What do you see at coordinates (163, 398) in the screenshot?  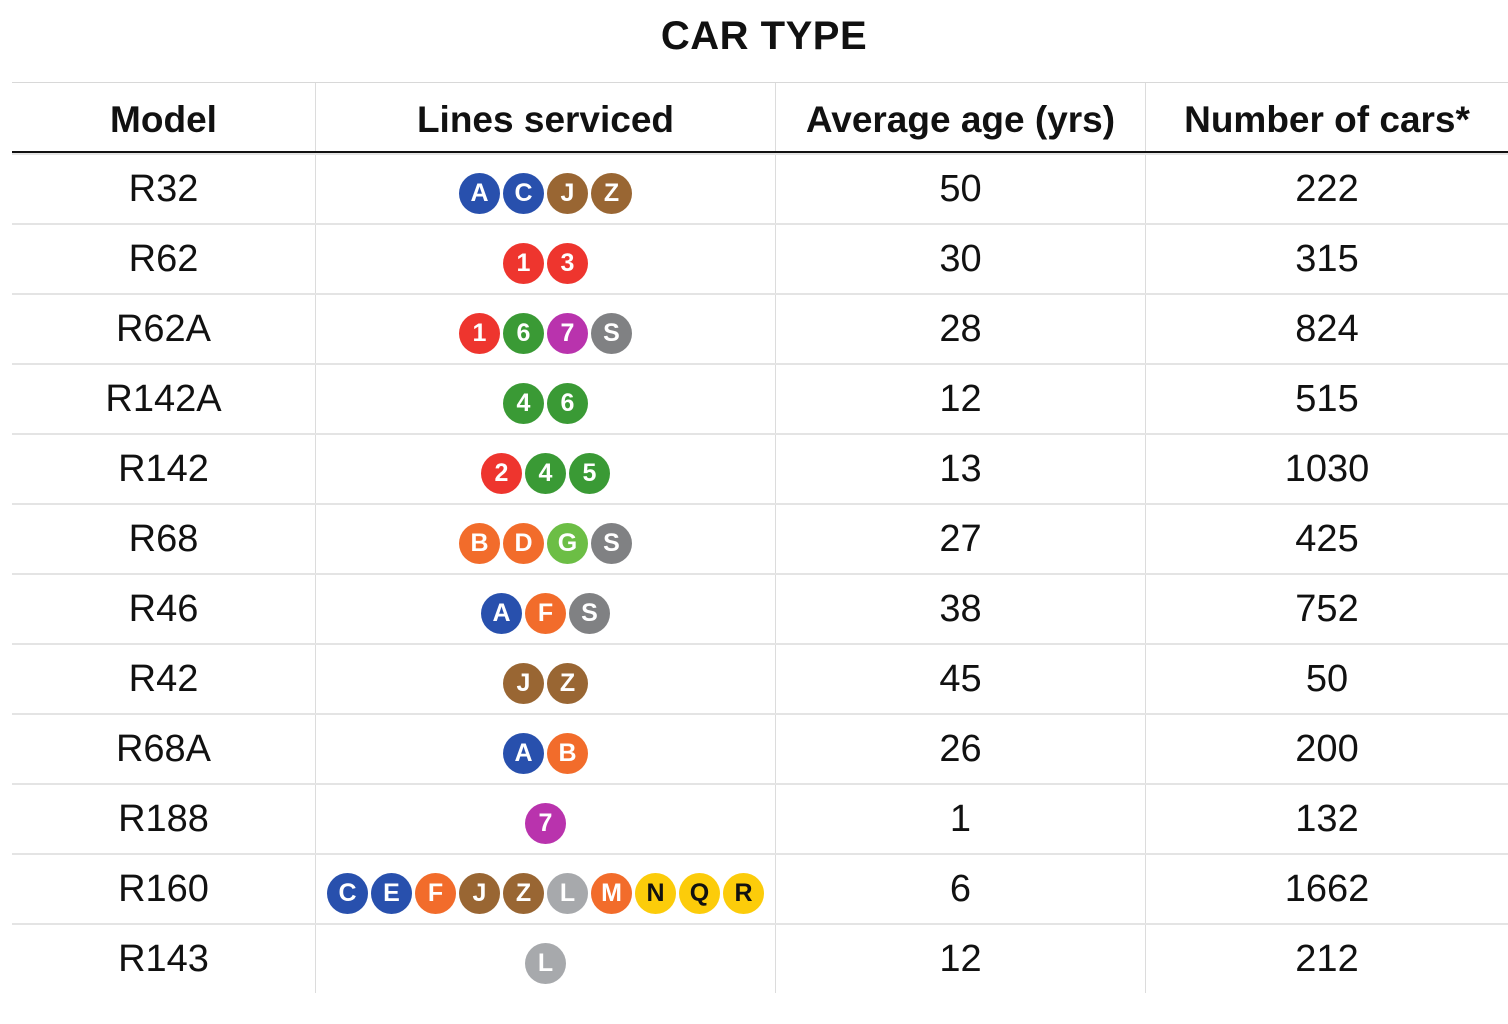 I see `model-cell: R142A` at bounding box center [163, 398].